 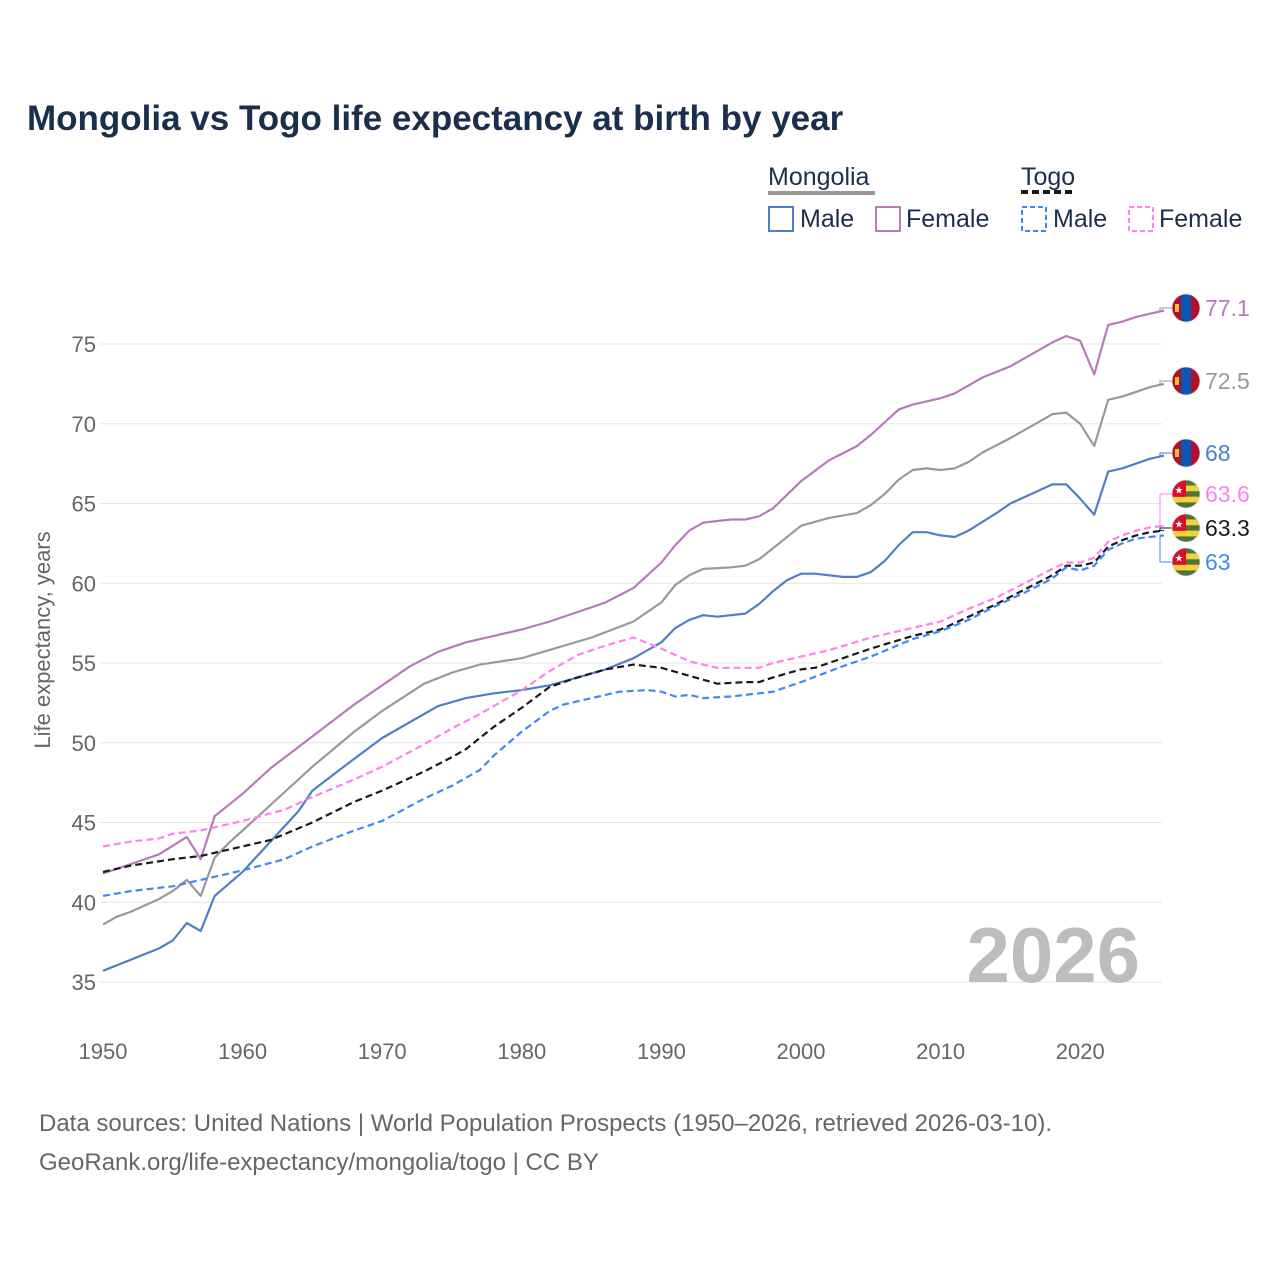 What do you see at coordinates (103, 1051) in the screenshot?
I see `x-tick-label: 1950` at bounding box center [103, 1051].